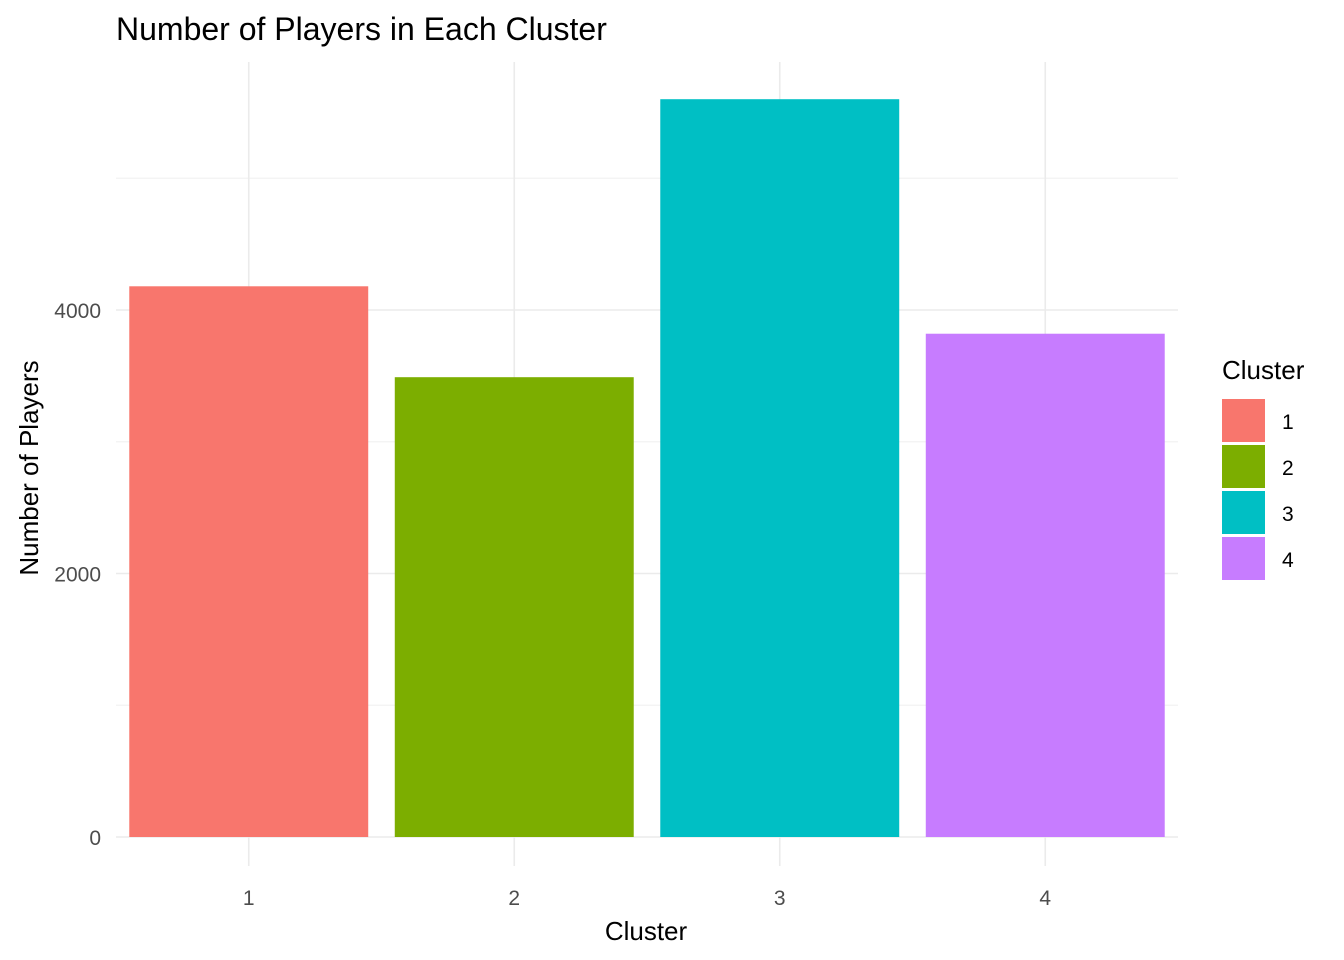  What do you see at coordinates (646, 931) in the screenshot?
I see `x-axis-title: Cluster` at bounding box center [646, 931].